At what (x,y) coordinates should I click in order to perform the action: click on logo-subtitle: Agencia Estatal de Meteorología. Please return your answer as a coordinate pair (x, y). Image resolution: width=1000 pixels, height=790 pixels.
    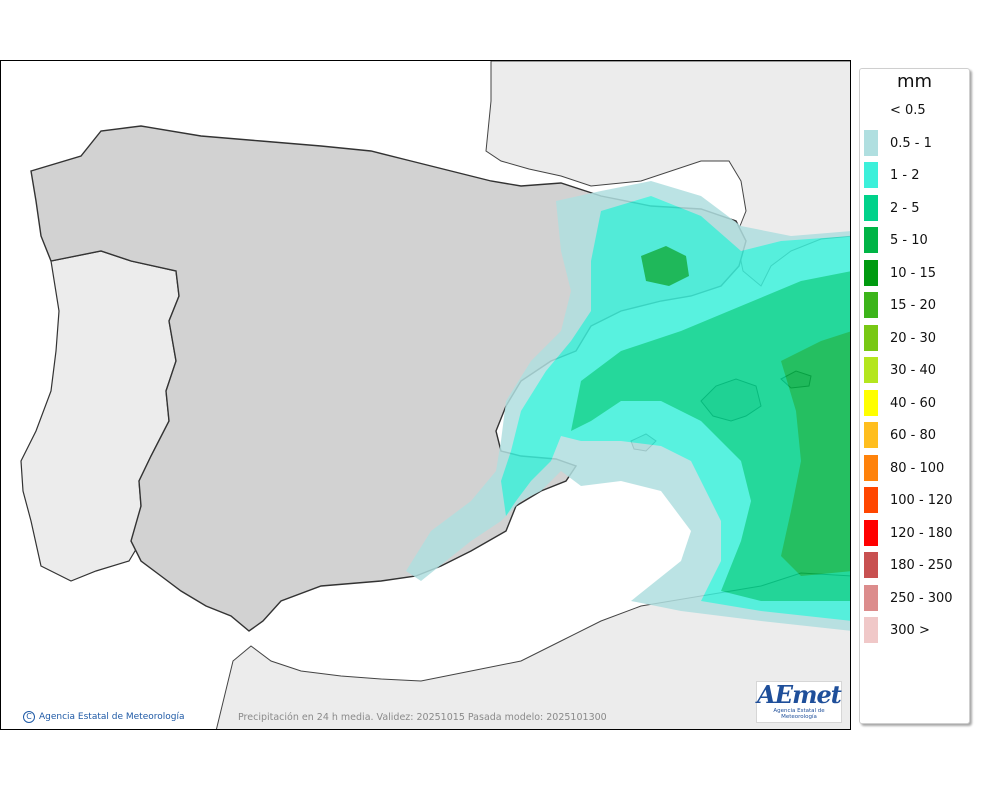
    Looking at the image, I should click on (799, 714).